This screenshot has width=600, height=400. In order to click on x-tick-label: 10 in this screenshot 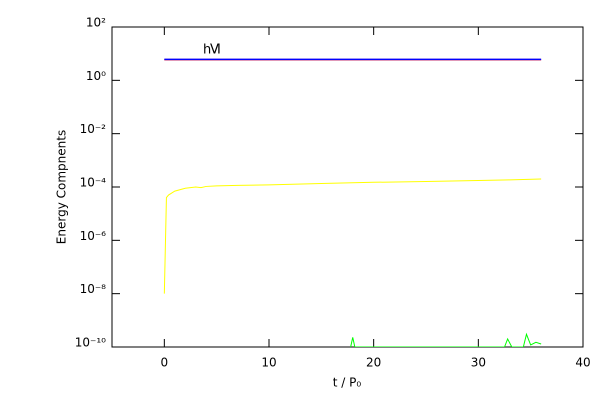, I will do `click(268, 363)`.